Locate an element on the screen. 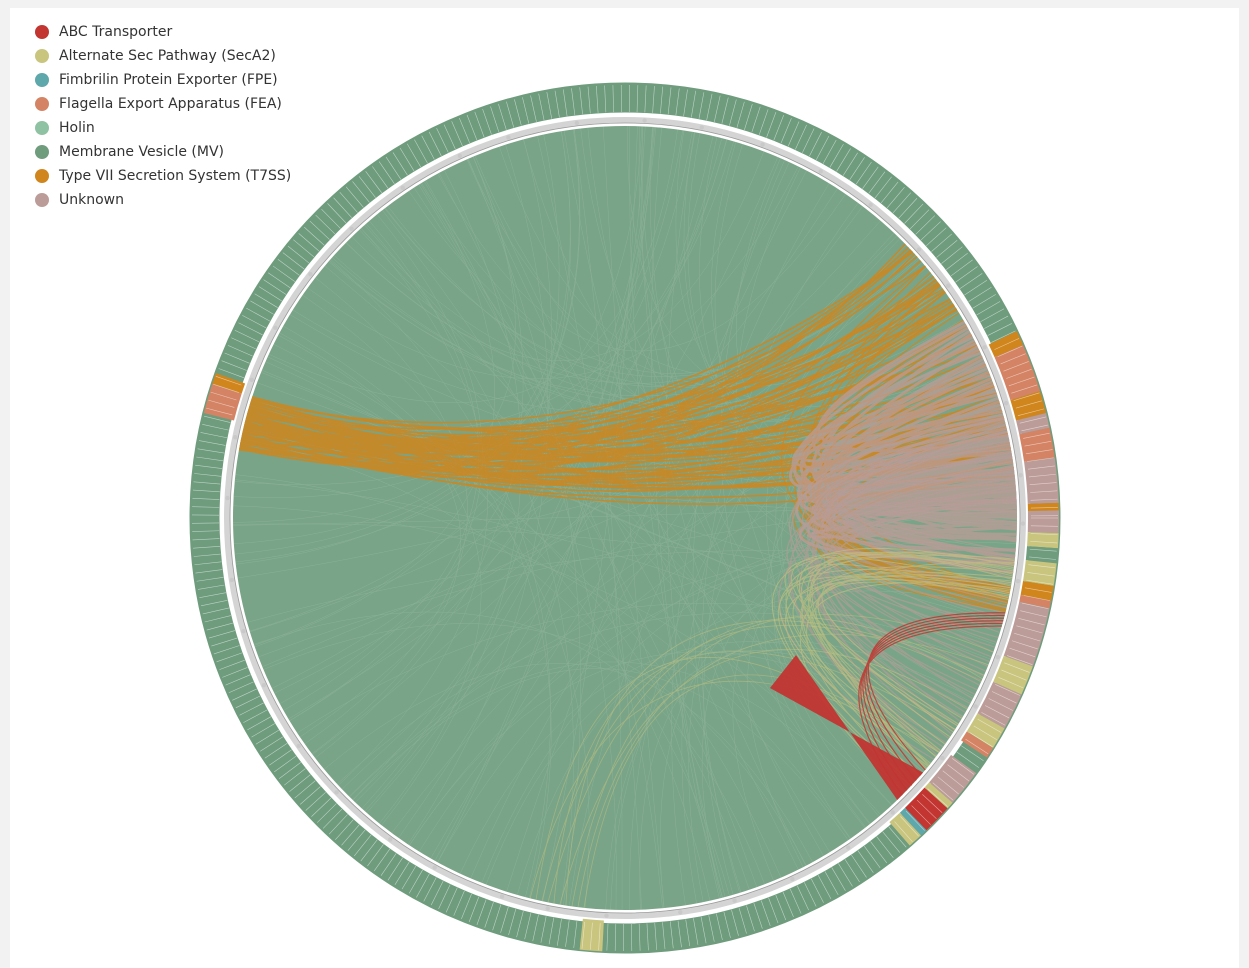 The image size is (1249, 968). legend-label: Alternate Sec Pathway (SecA2) is located at coordinates (167, 56).